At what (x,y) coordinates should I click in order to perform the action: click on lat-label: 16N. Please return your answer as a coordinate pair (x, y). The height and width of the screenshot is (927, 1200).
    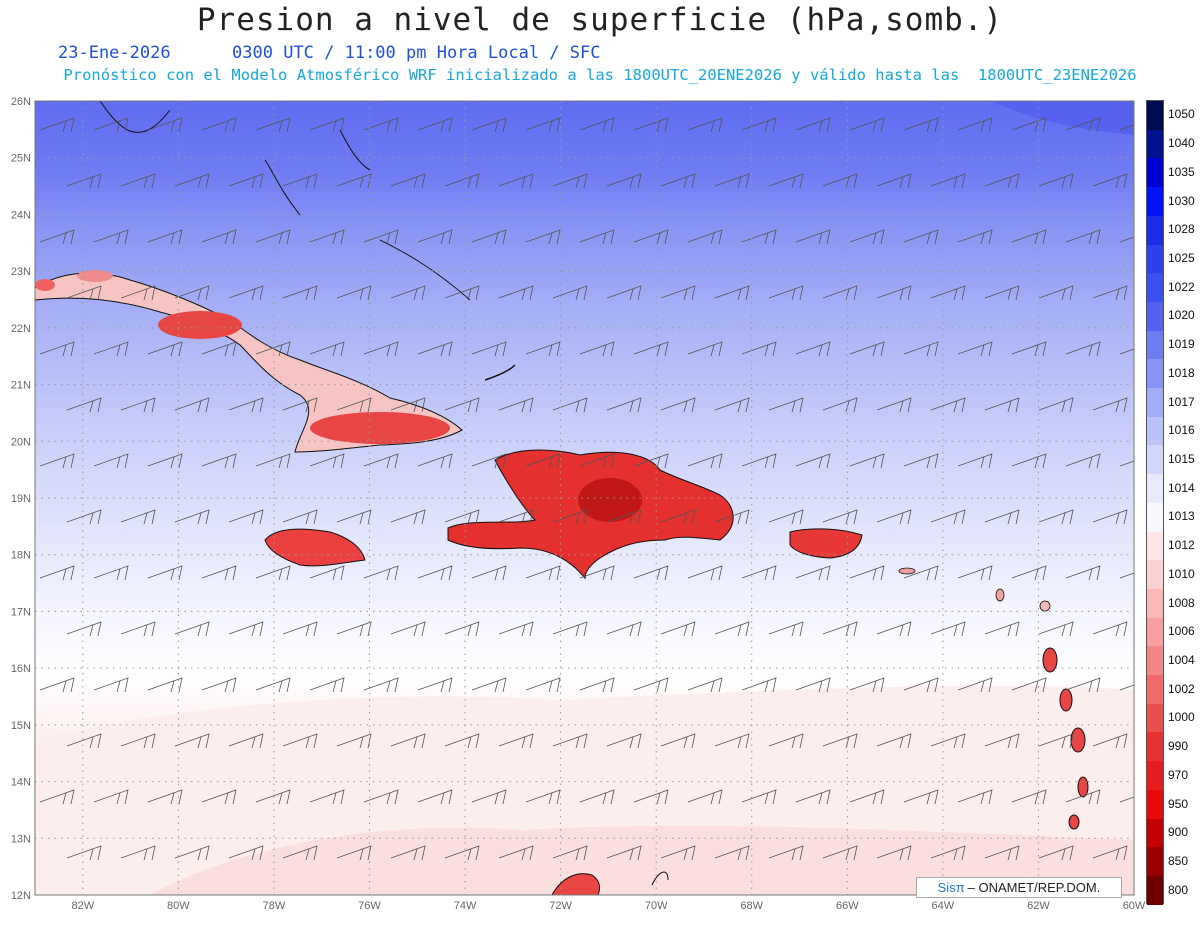
    Looking at the image, I should click on (21, 669).